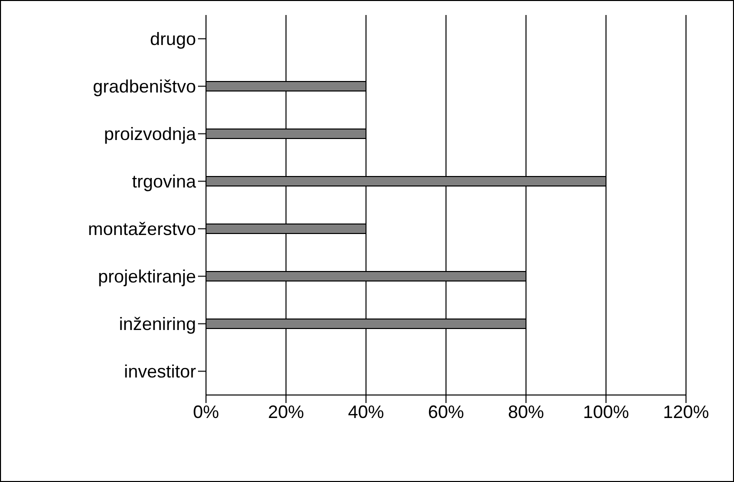 The height and width of the screenshot is (482, 734). Describe the element at coordinates (286, 412) in the screenshot. I see `x-tick-label: 20%` at that location.